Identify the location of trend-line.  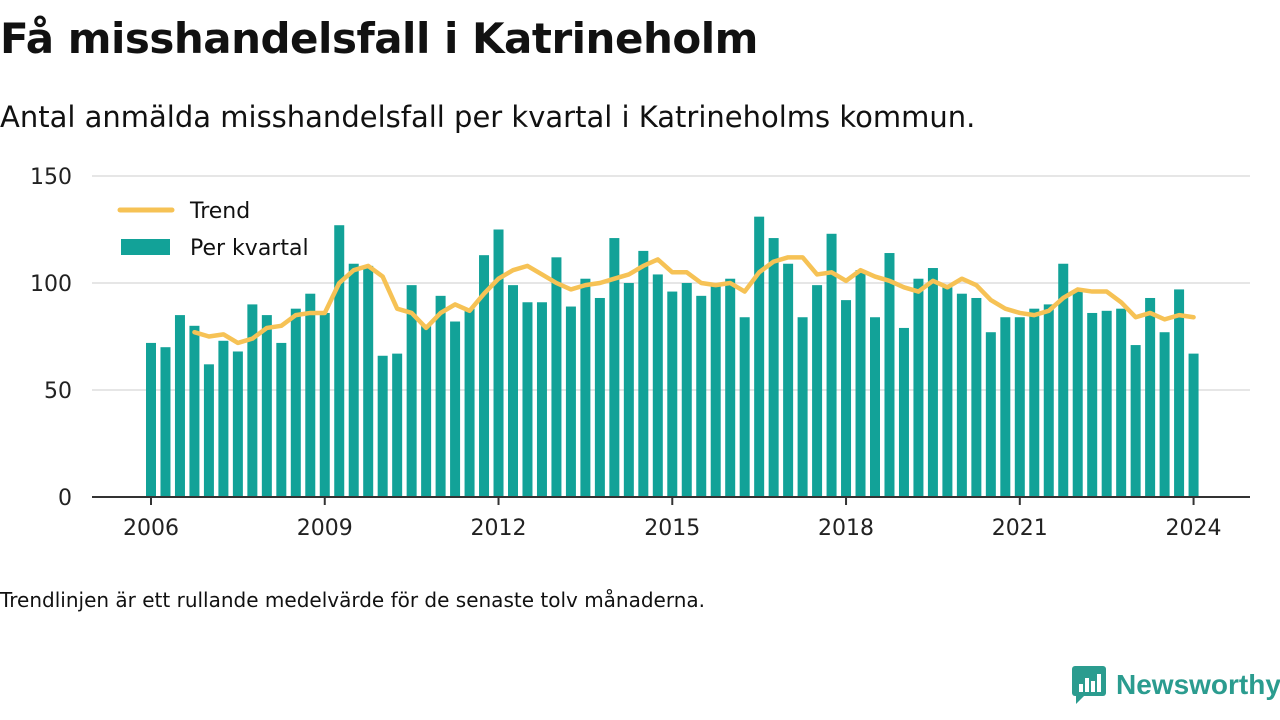
(694, 300).